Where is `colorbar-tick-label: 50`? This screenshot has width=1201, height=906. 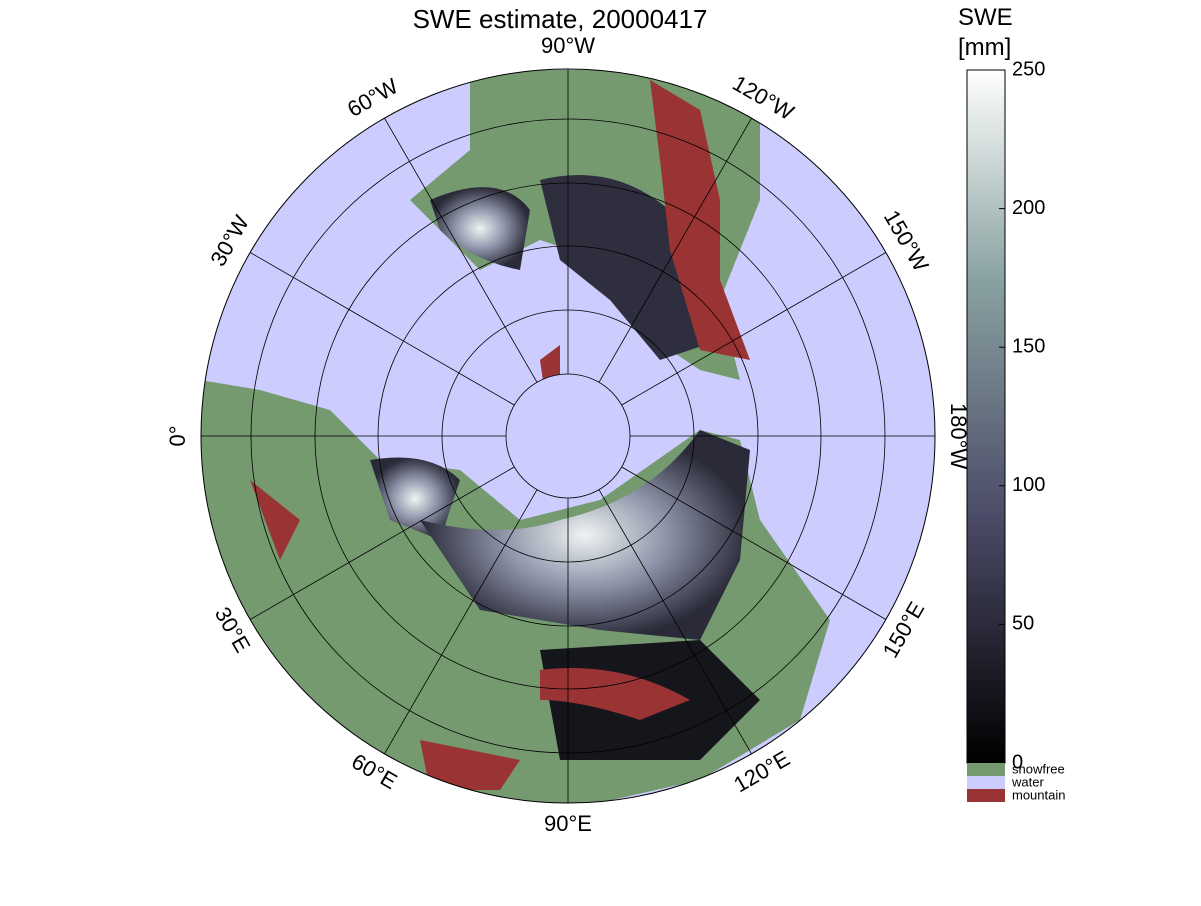
colorbar-tick-label: 50 is located at coordinates (1023, 624).